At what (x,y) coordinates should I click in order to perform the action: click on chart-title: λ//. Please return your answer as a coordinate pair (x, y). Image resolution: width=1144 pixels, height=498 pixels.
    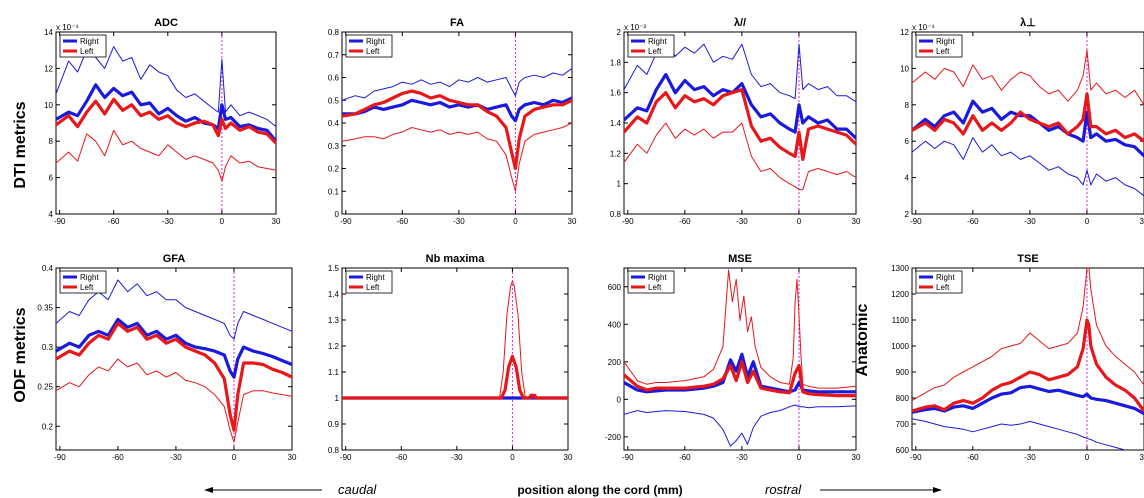
    Looking at the image, I should click on (740, 23).